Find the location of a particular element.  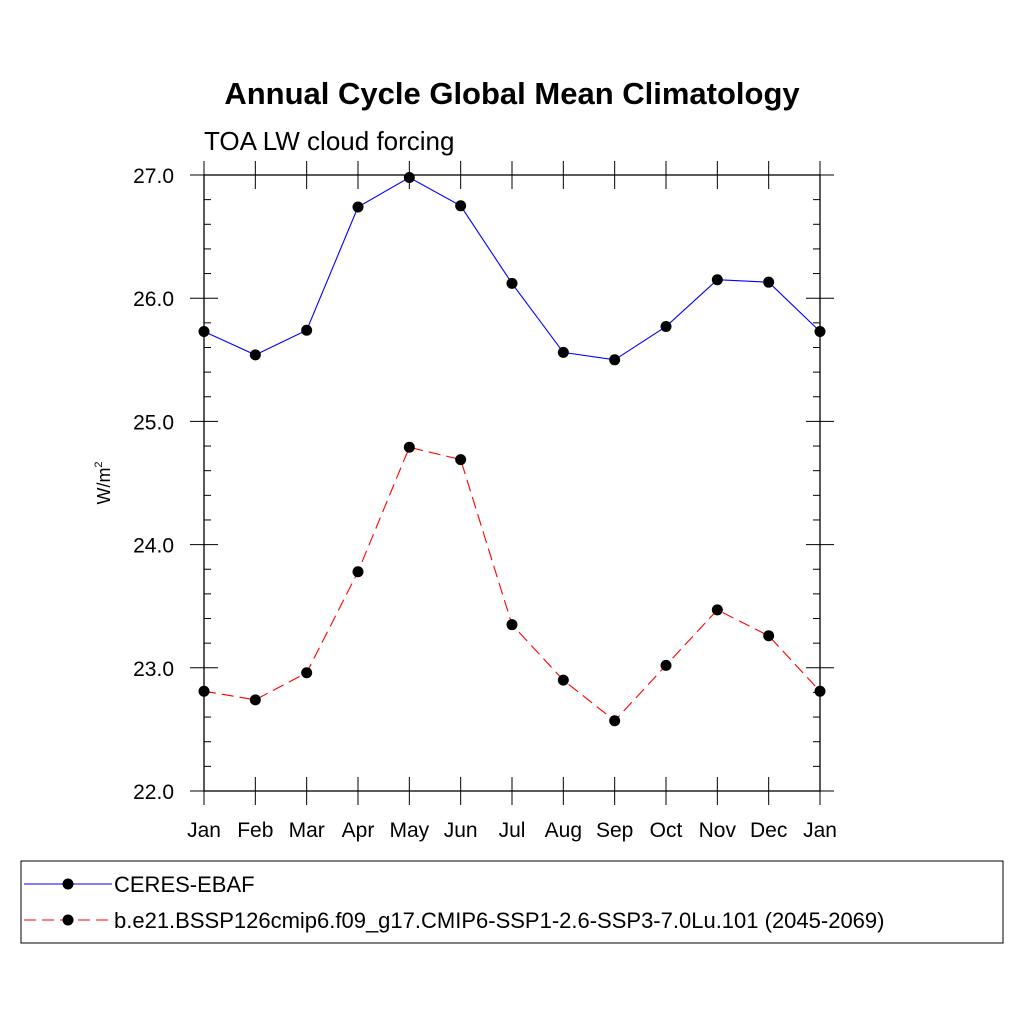

y-axis-label-superscript: 2 is located at coordinates (99, 464).